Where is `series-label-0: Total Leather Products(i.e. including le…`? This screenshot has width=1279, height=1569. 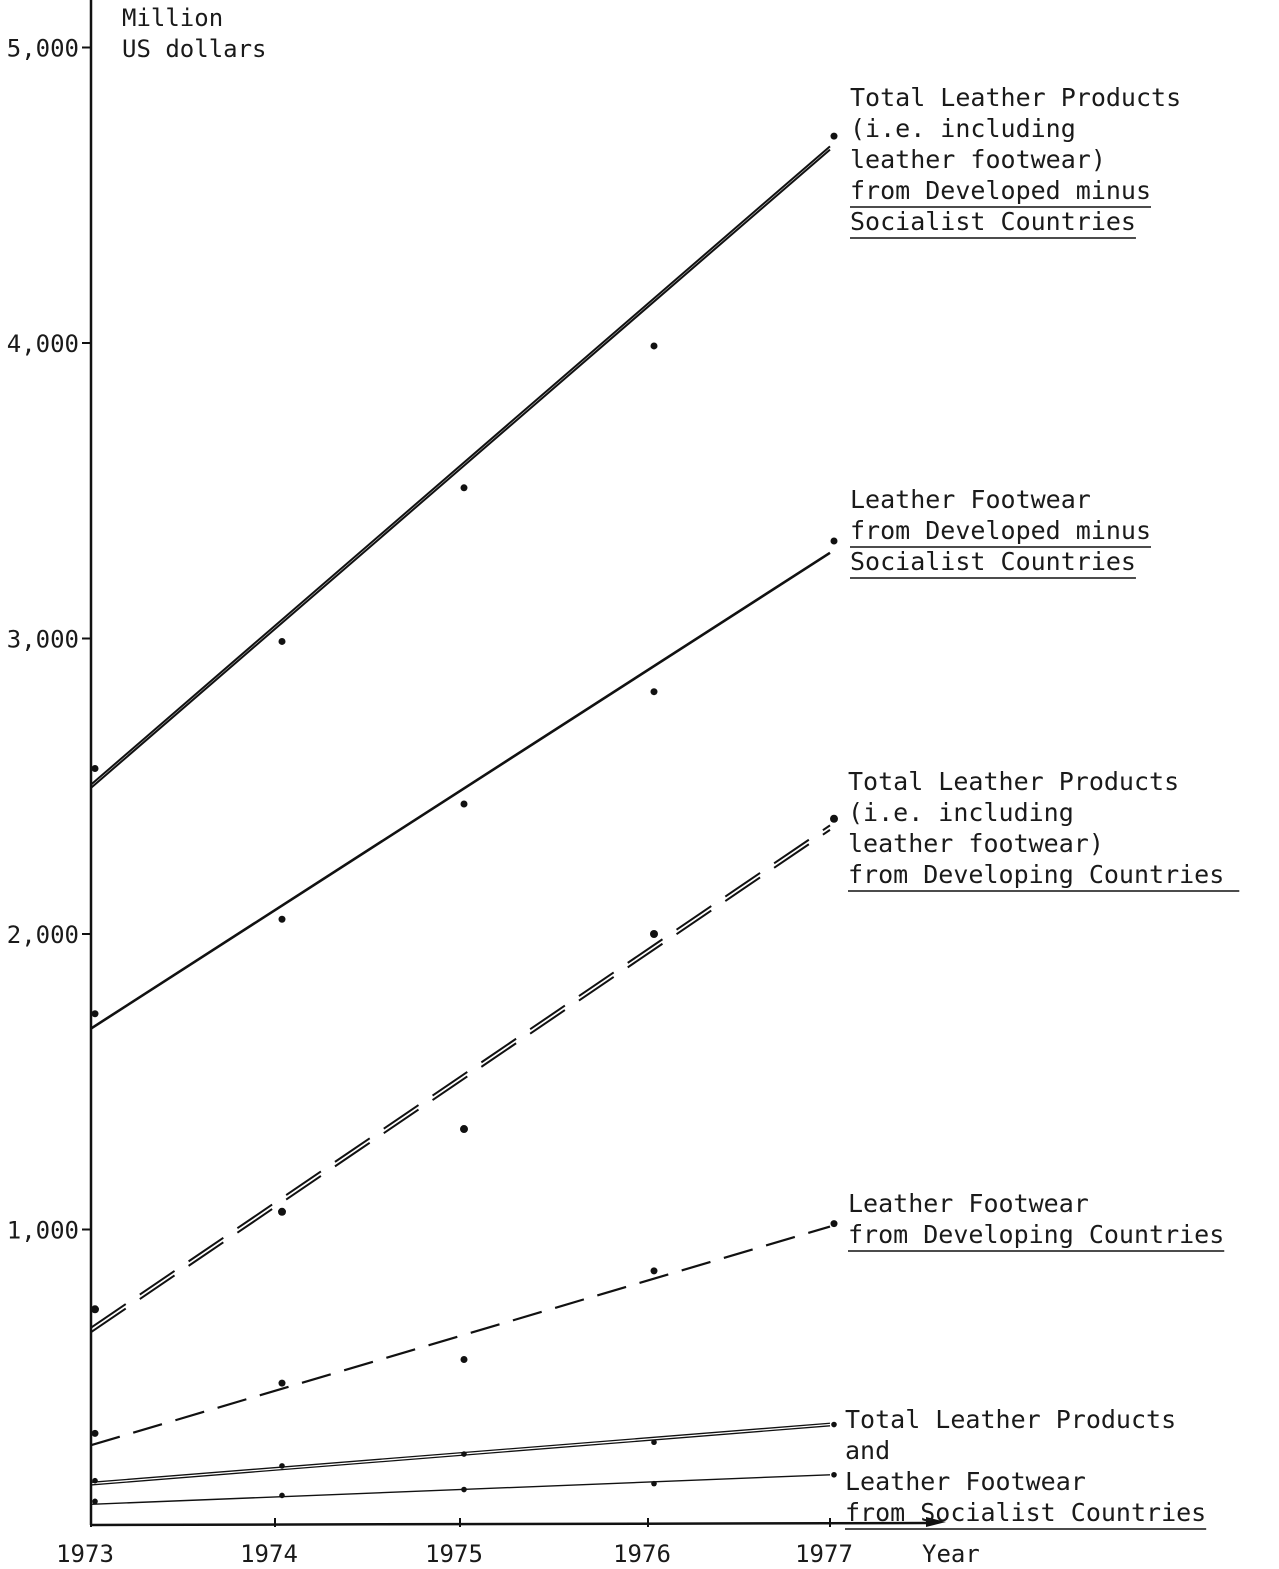
series-label-0: Total Leather Products(i.e. including le… is located at coordinates (1015, 161).